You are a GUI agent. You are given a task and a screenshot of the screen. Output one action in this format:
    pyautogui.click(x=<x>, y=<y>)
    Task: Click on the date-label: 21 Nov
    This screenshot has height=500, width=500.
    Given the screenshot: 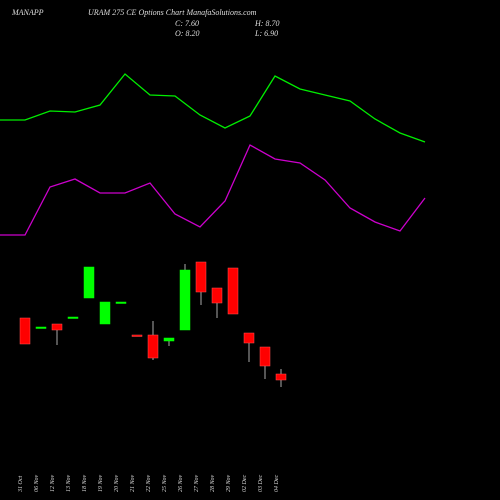 What is the action you would take?
    pyautogui.click(x=133, y=483)
    